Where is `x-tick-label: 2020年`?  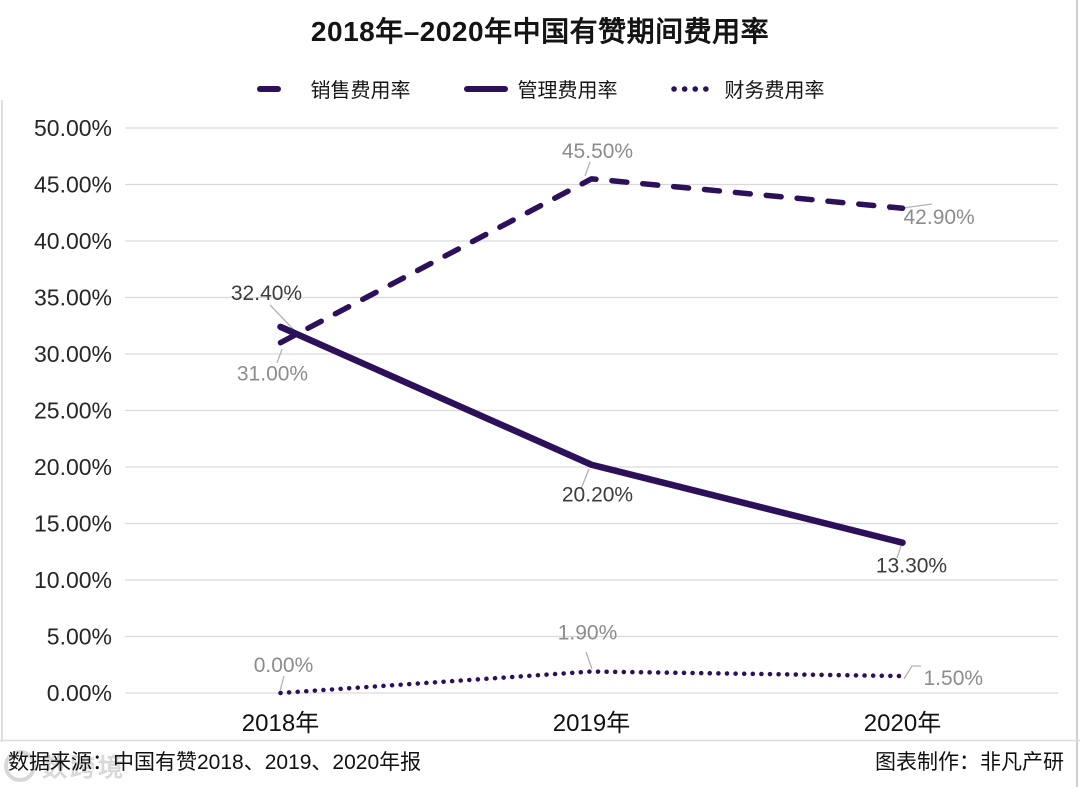 x-tick-label: 2020年 is located at coordinates (902, 723).